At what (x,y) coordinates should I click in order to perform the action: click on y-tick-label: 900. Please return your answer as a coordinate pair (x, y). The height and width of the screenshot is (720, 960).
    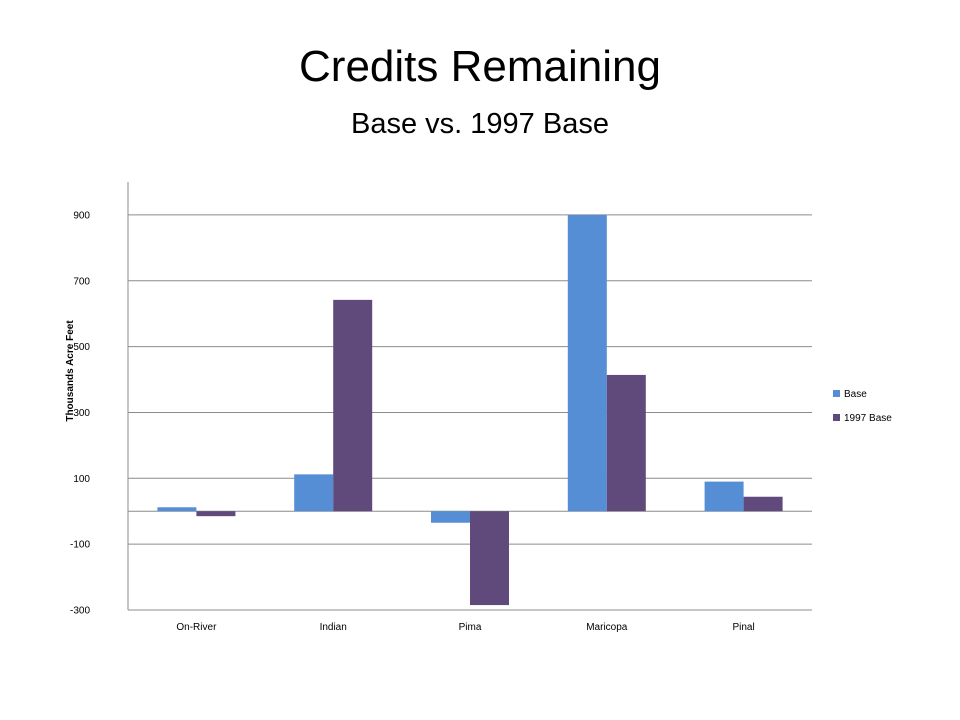
    Looking at the image, I should click on (81, 215).